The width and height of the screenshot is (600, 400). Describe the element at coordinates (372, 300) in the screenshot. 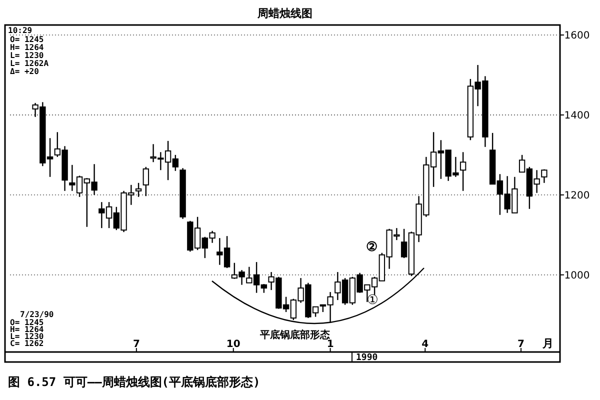

I see `annotation: ①` at that location.